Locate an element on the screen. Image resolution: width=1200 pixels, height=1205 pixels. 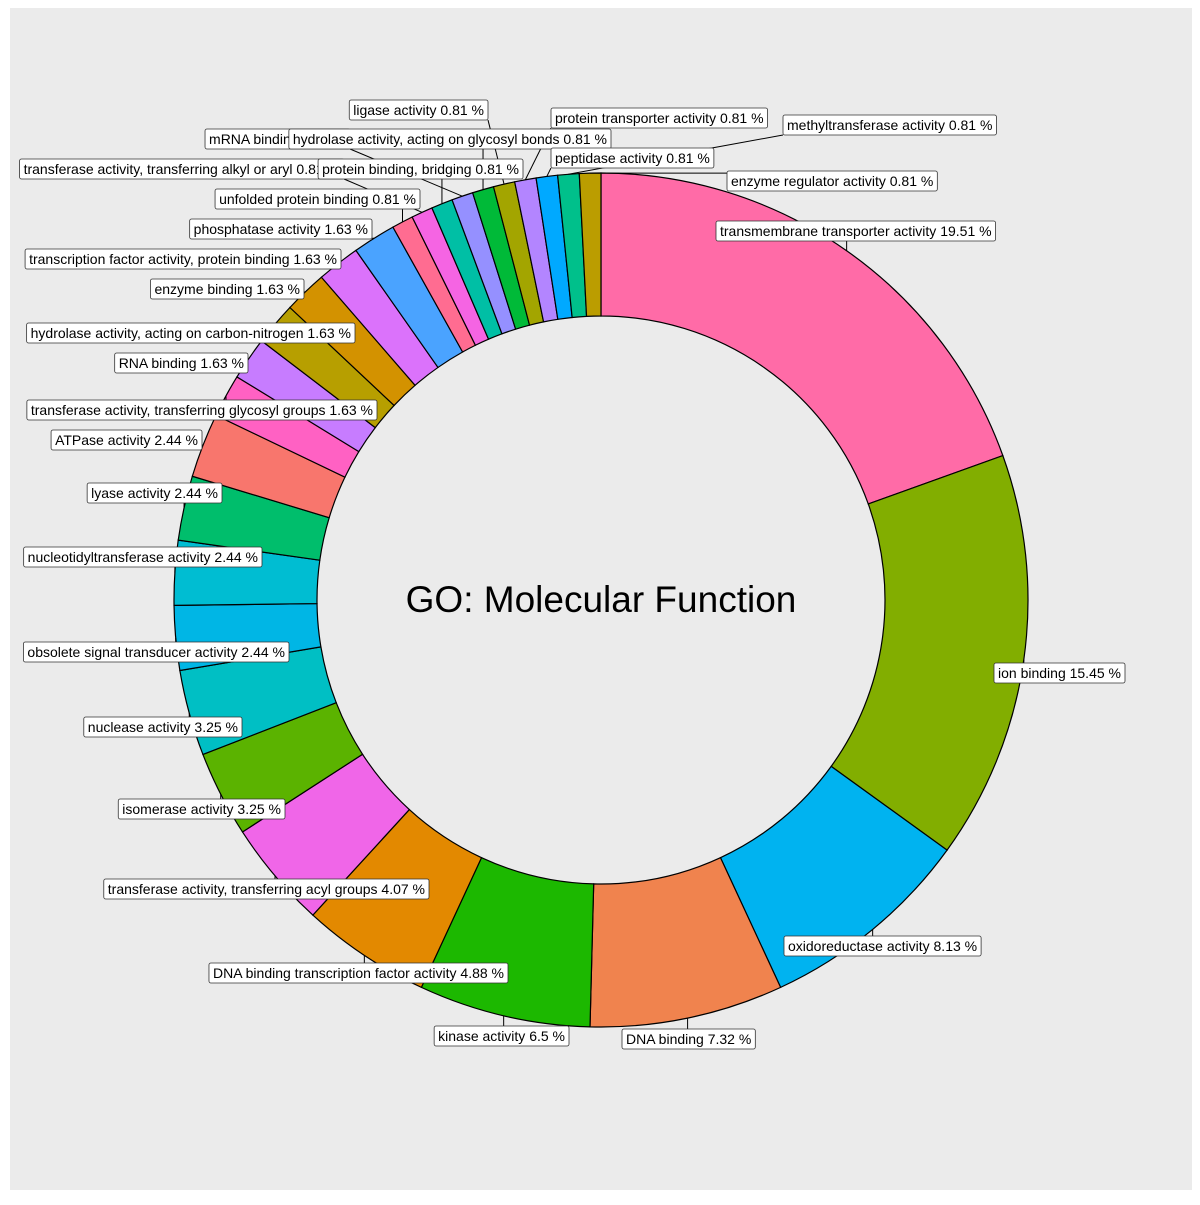
slice-label-text: nucleotidyltransferase activity 2.44 % is located at coordinates (143, 557).